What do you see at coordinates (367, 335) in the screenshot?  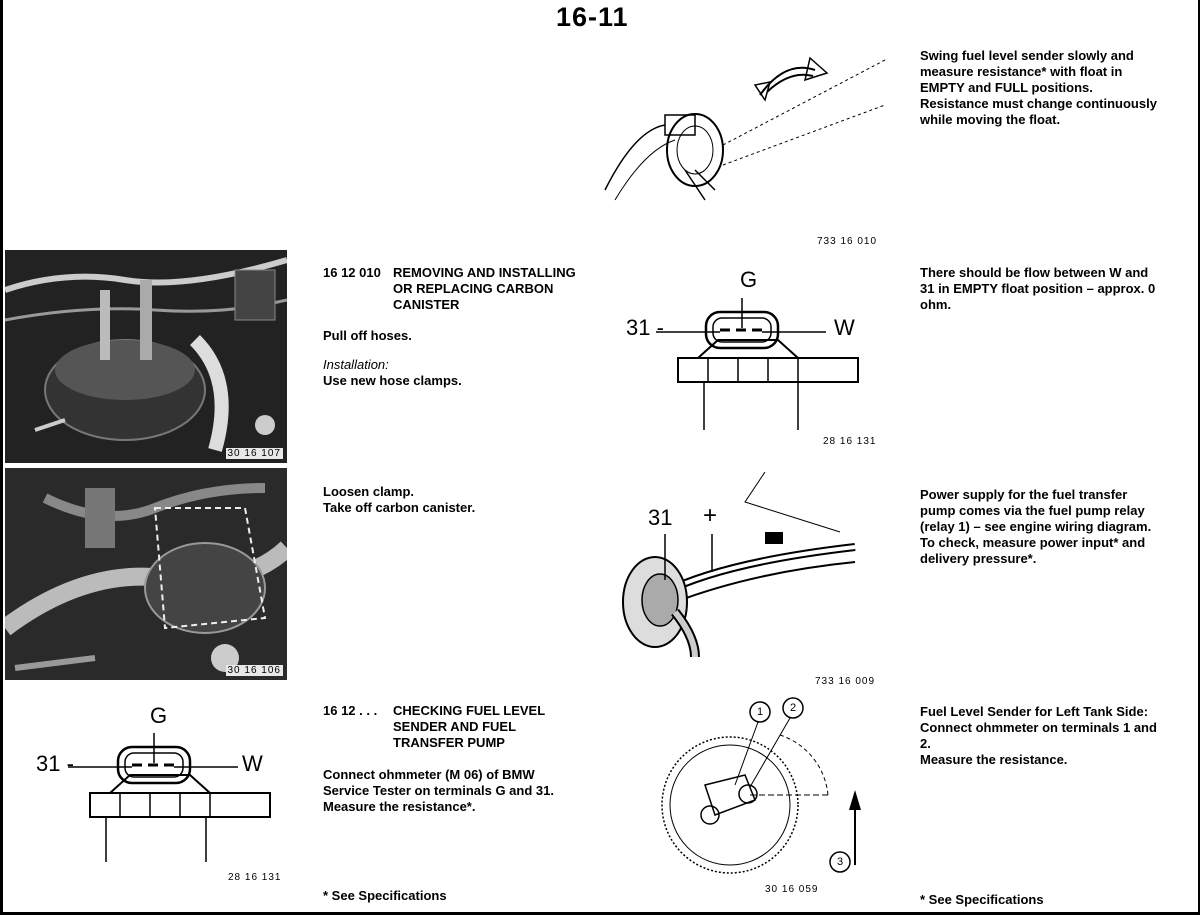 I see `step-pull-hoses: Pull off hoses.` at bounding box center [367, 335].